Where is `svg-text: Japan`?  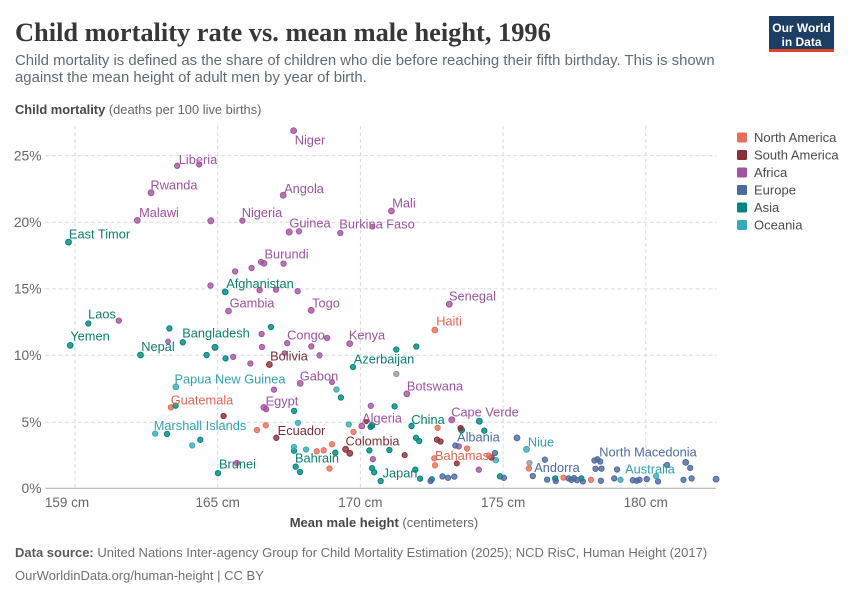 svg-text: Japan is located at coordinates (400, 473).